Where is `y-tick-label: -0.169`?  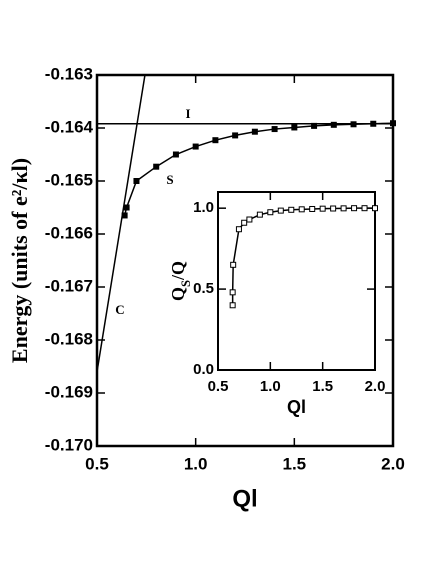
y-tick-label: -0.169 is located at coordinates (69, 391).